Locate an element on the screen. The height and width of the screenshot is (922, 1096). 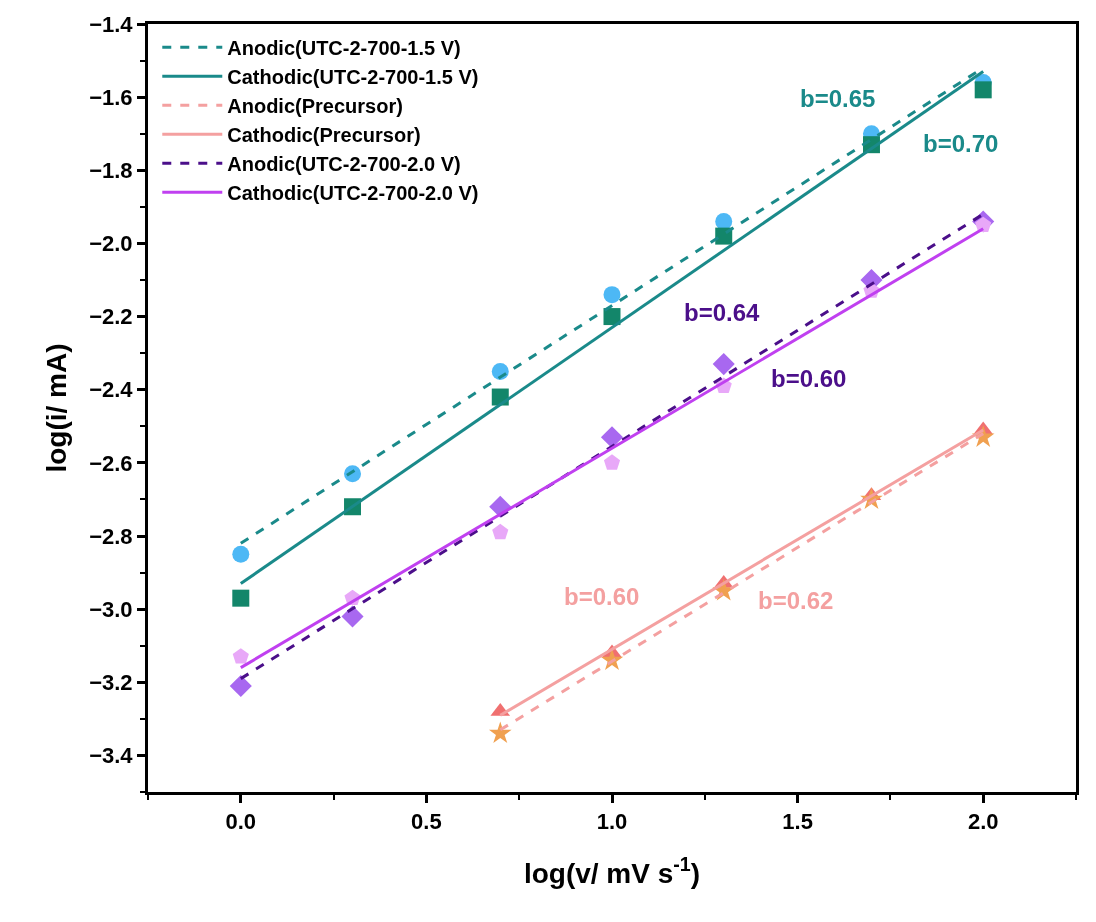
legend-label: Cathodic(UTC-2-700-2.0 V) is located at coordinates (353, 193).